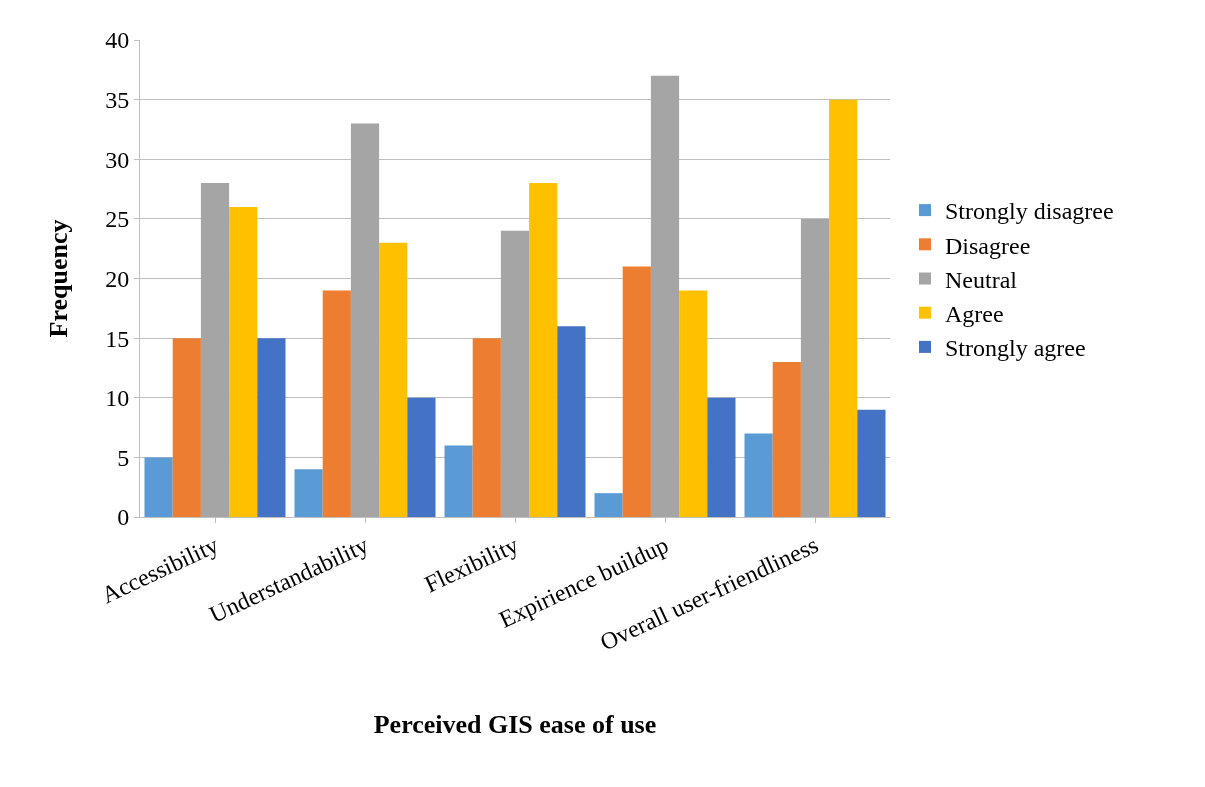  What do you see at coordinates (515, 725) in the screenshot?
I see `x-axis-title: Perceived GIS ease of use` at bounding box center [515, 725].